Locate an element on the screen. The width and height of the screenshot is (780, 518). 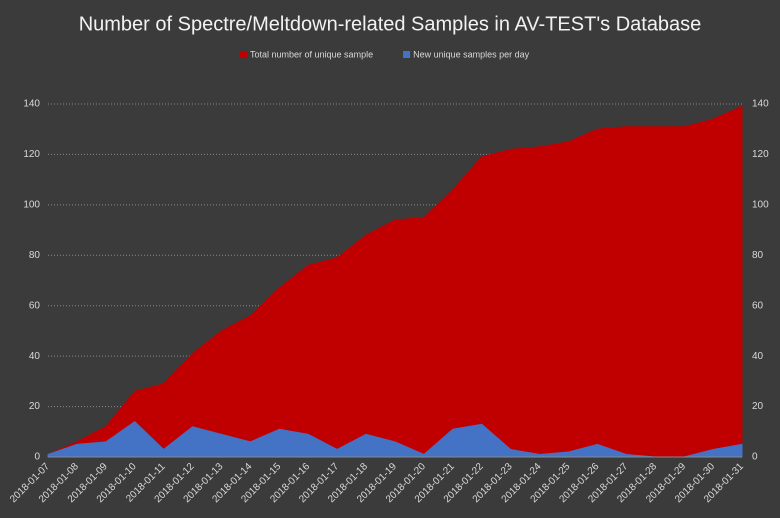
y2-tick-label: 120 is located at coordinates (760, 154).